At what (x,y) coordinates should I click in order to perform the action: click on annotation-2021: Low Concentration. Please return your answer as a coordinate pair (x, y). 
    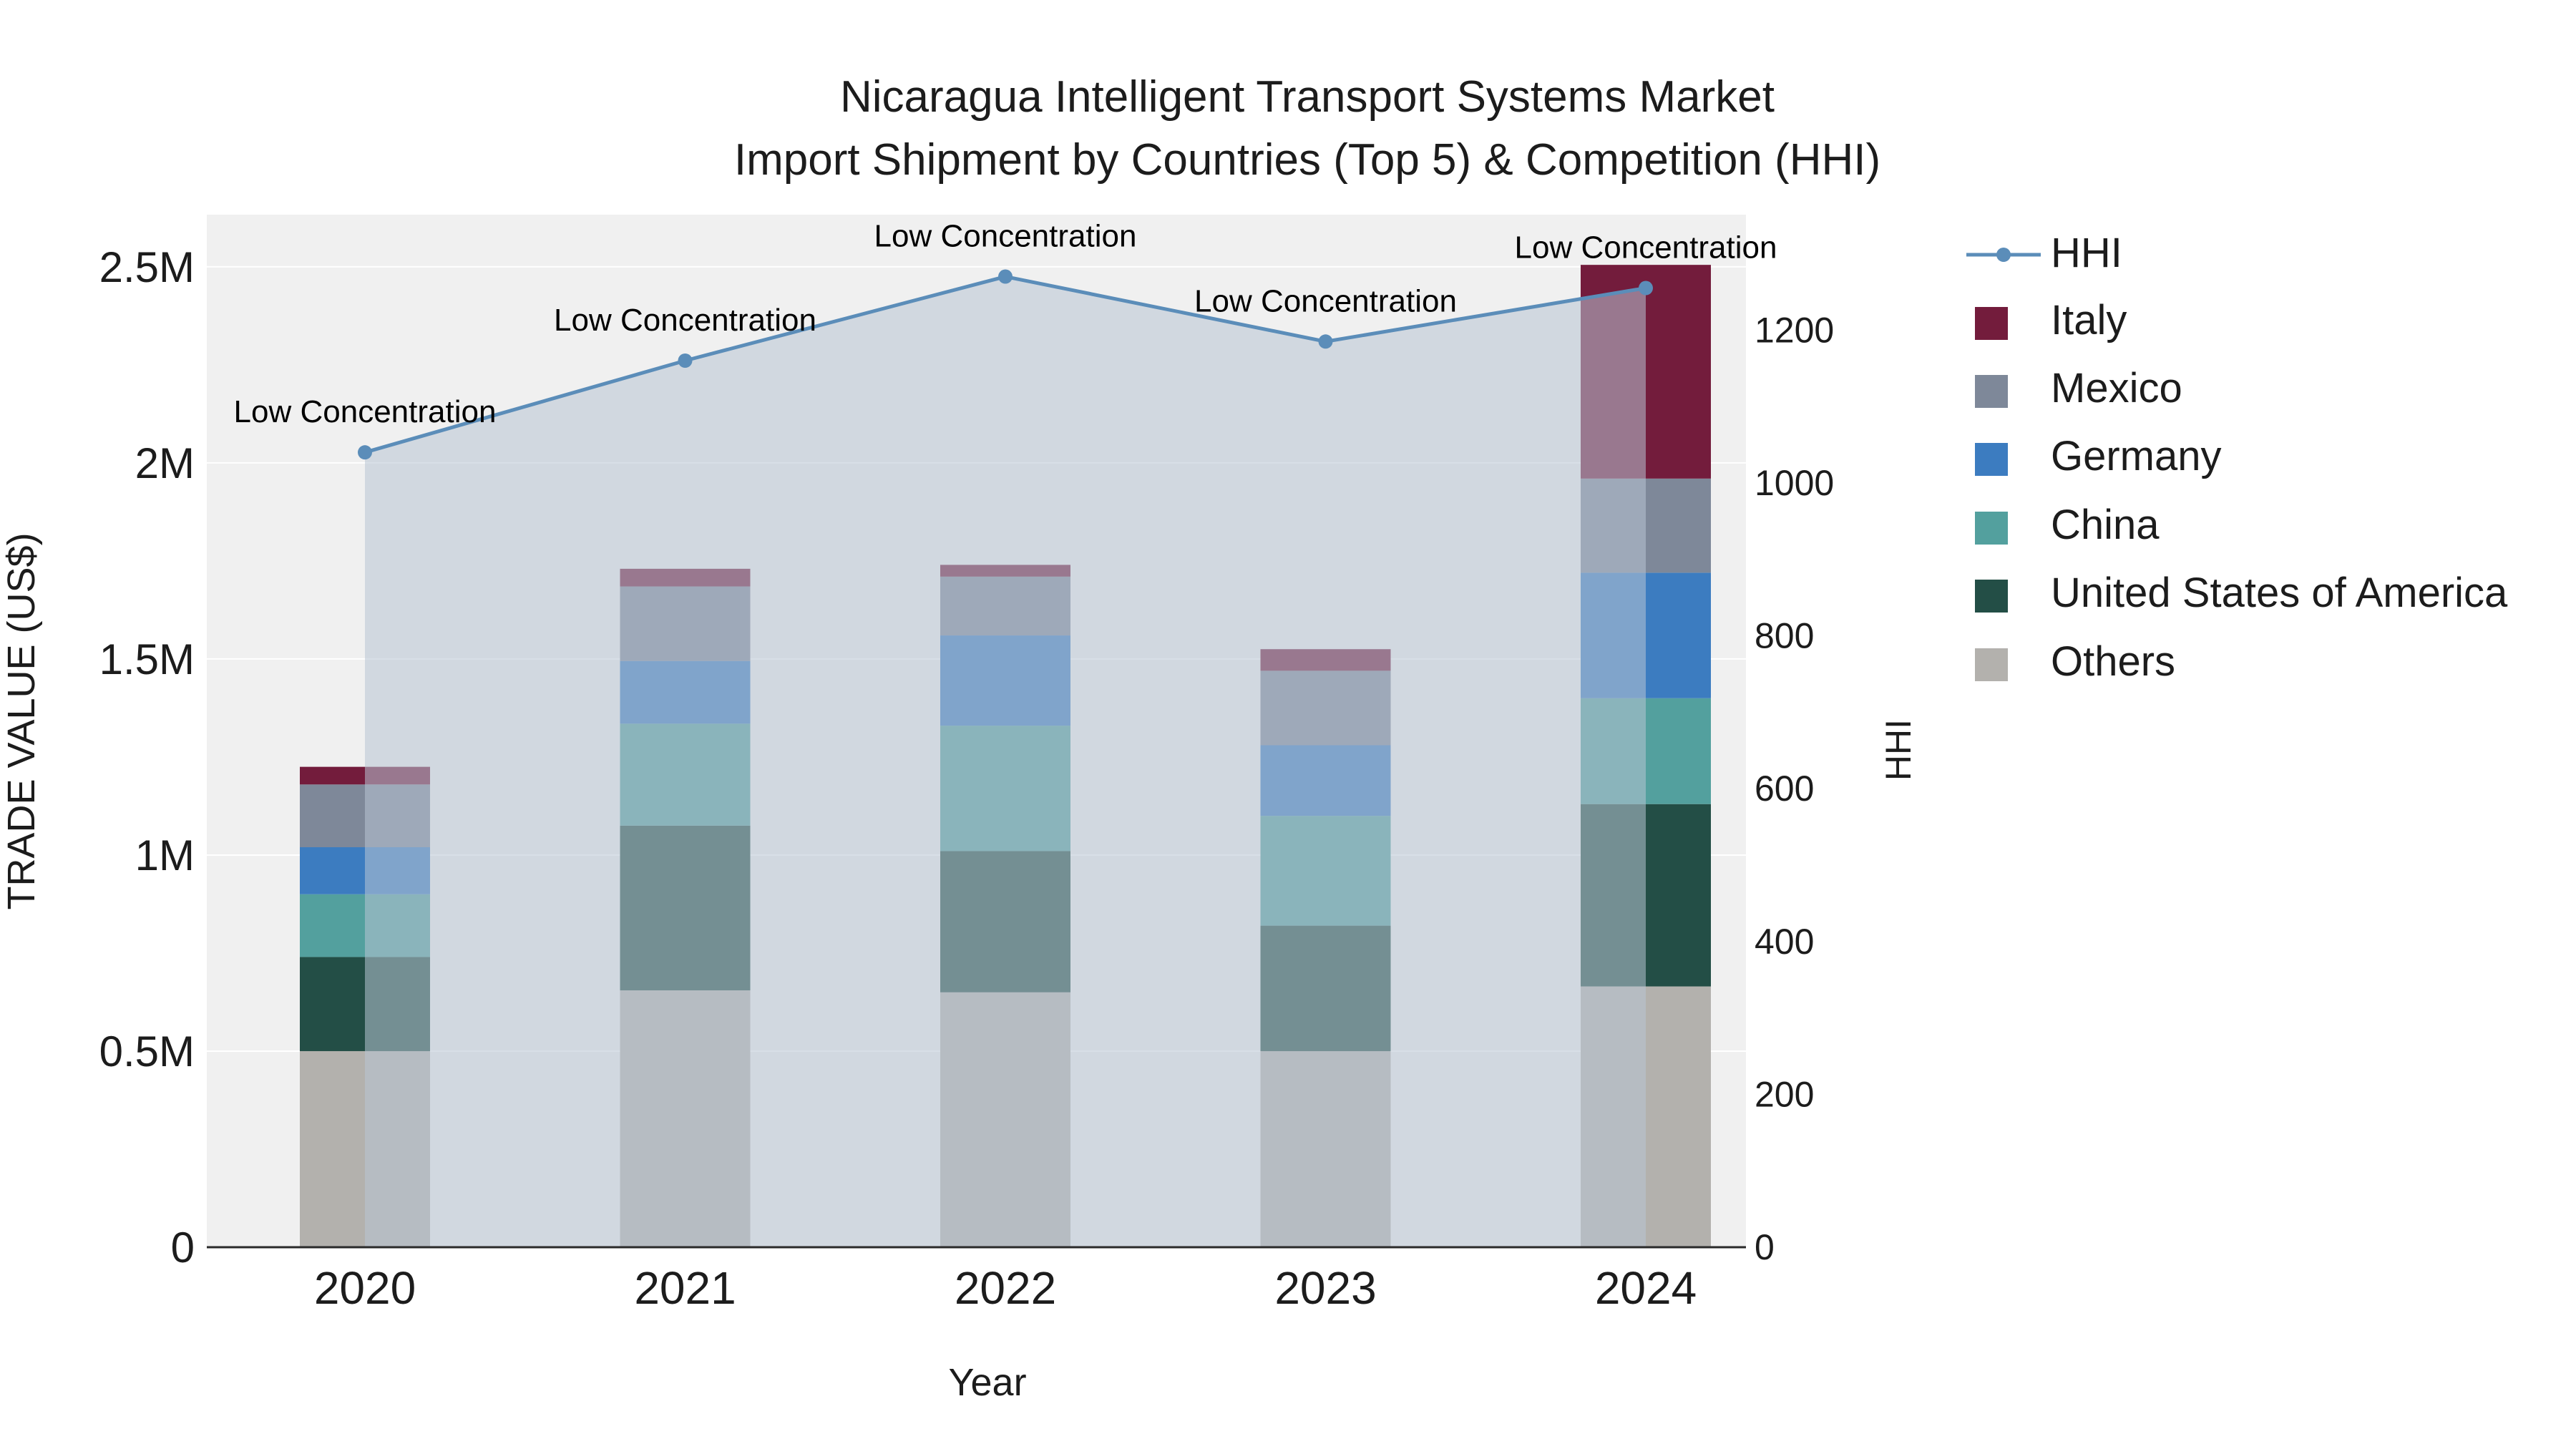
    Looking at the image, I should click on (685, 320).